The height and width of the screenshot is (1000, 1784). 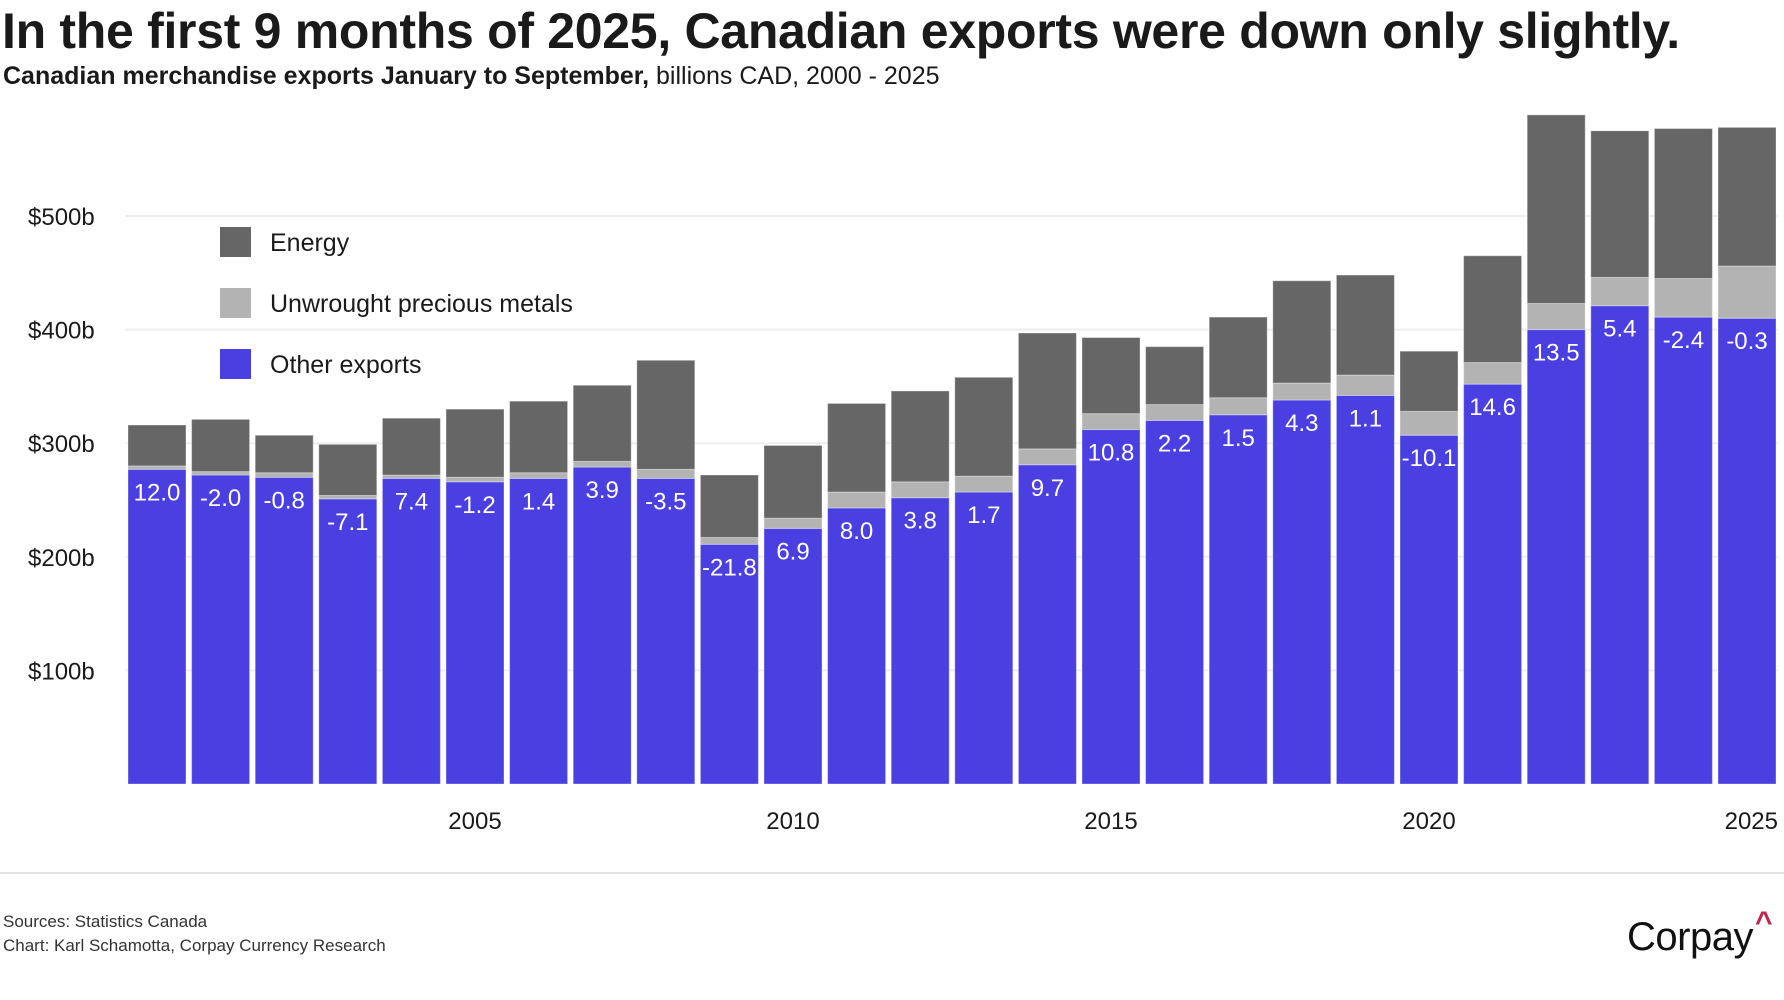 I want to click on bar-2023, so click(x=1620, y=457).